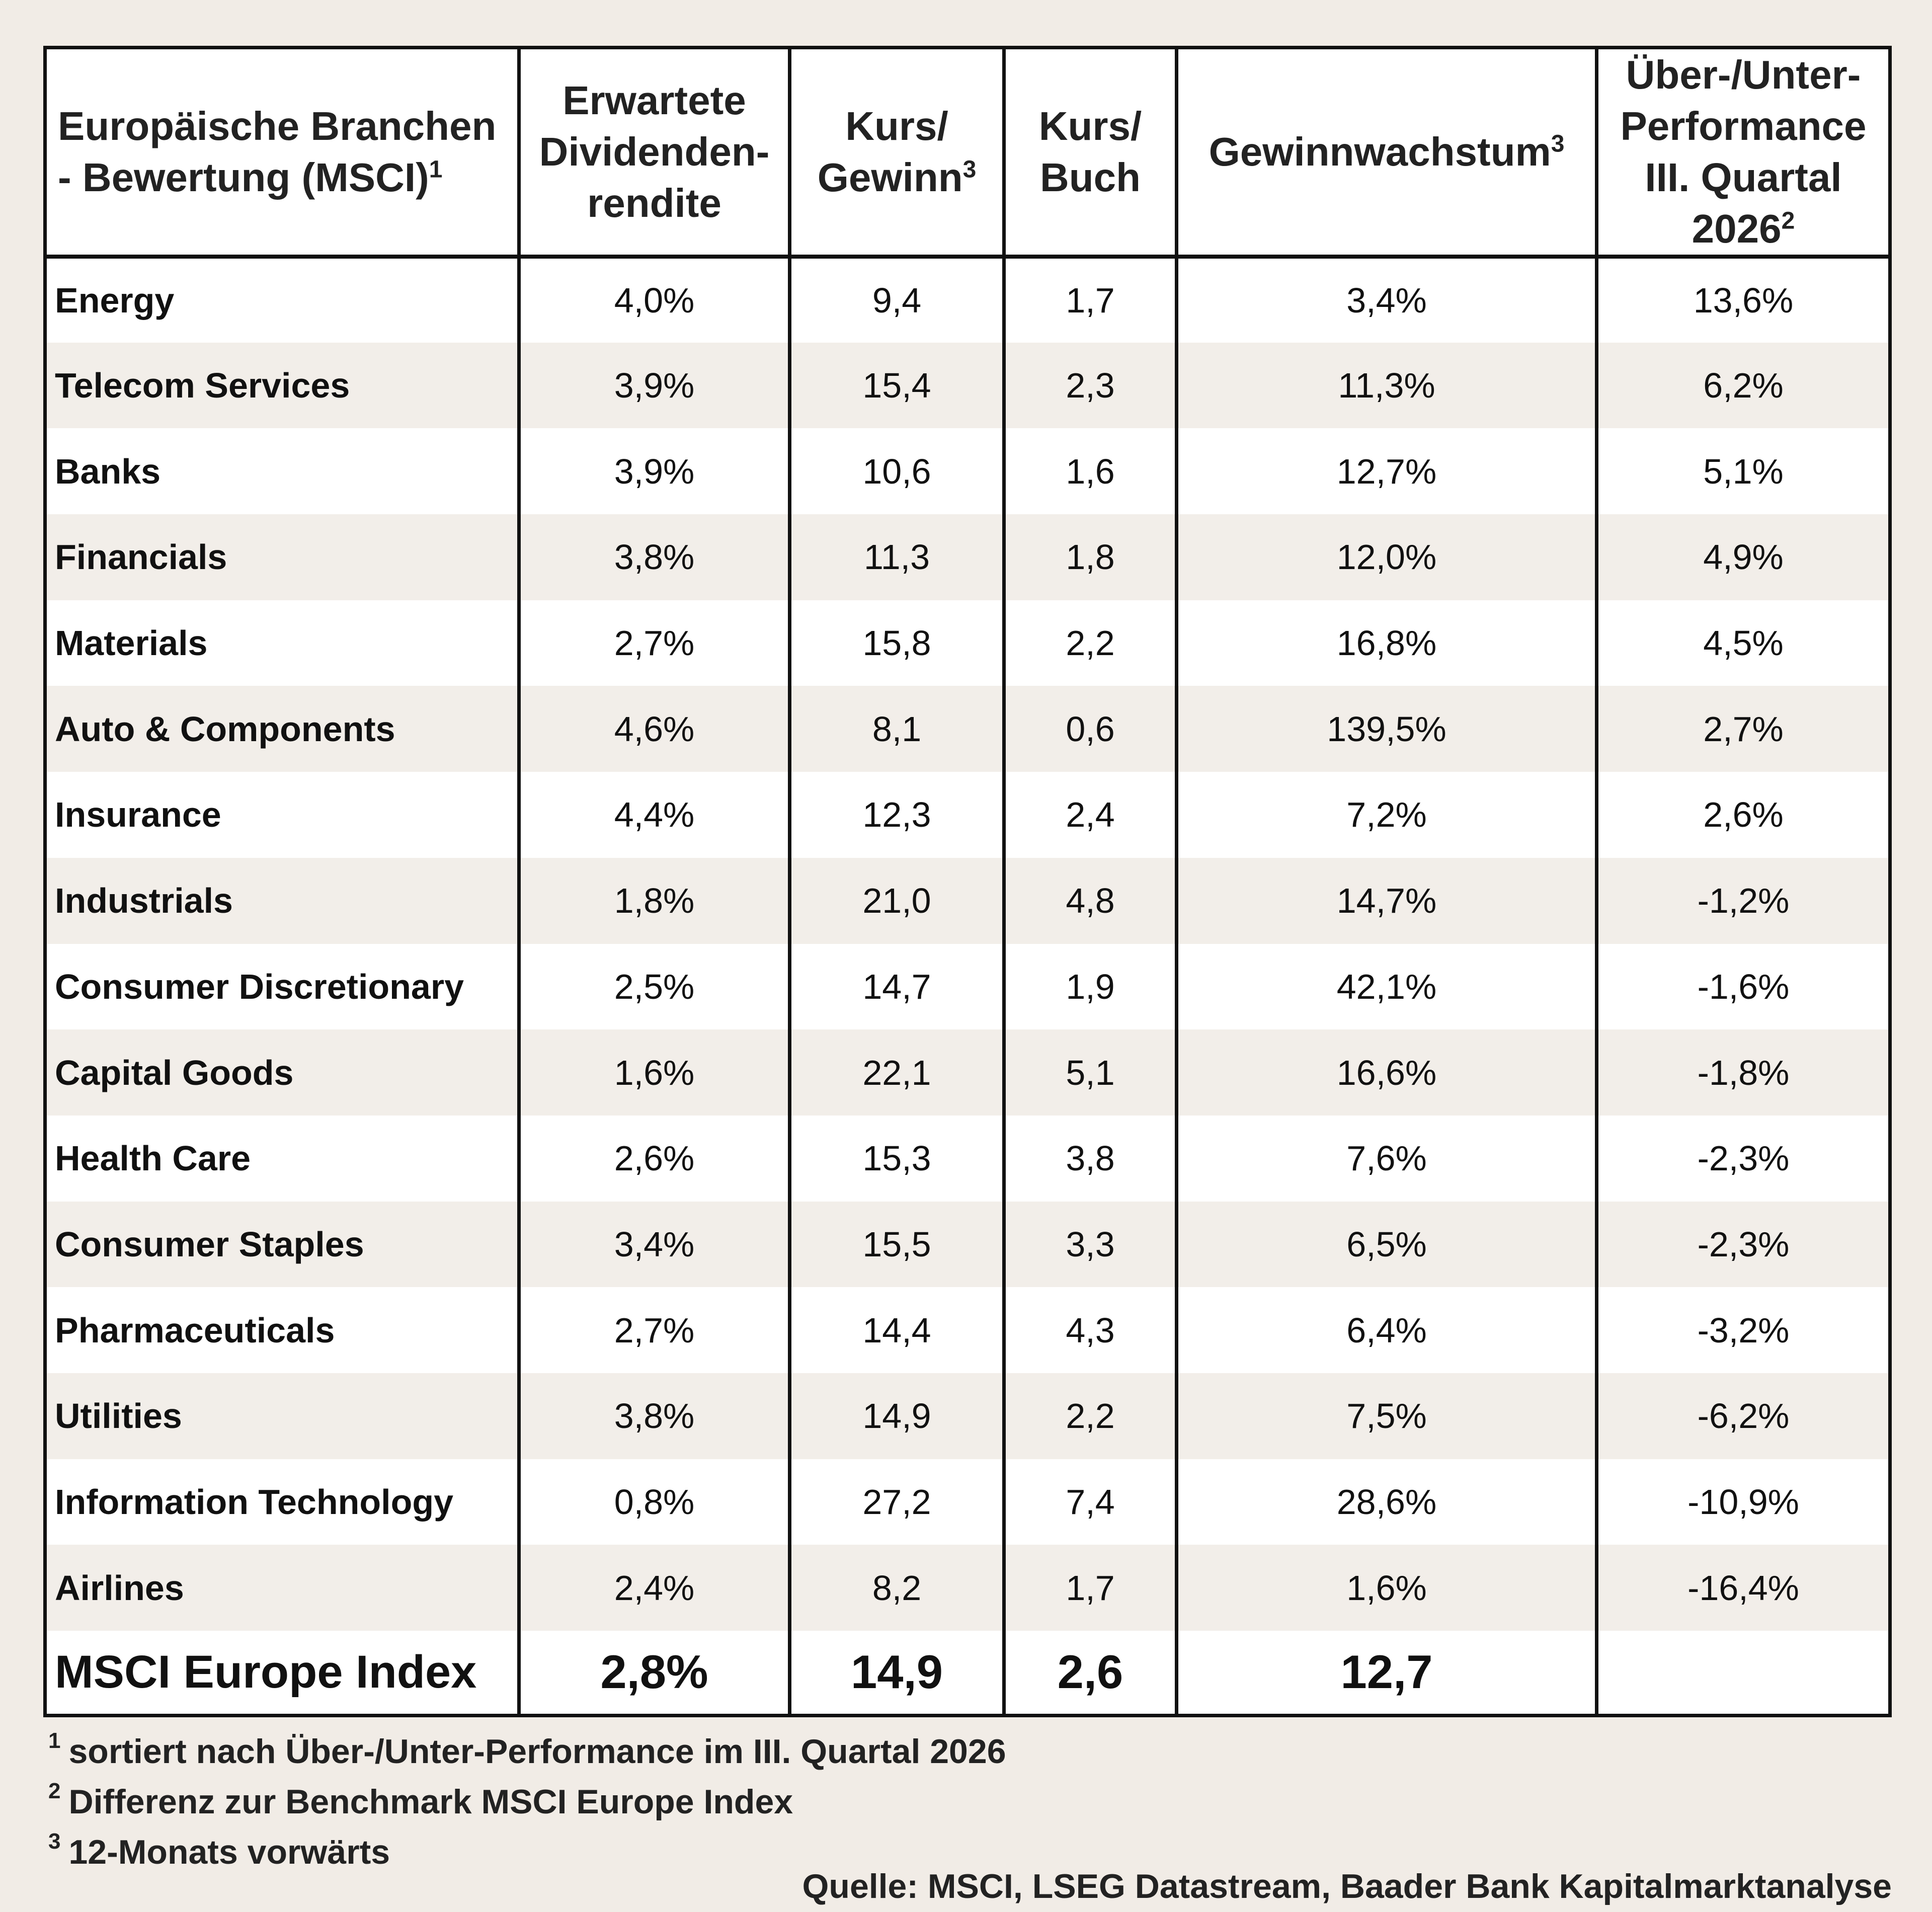  What do you see at coordinates (1089, 1588) in the screenshot?
I see `price-book-cell: 1,7` at bounding box center [1089, 1588].